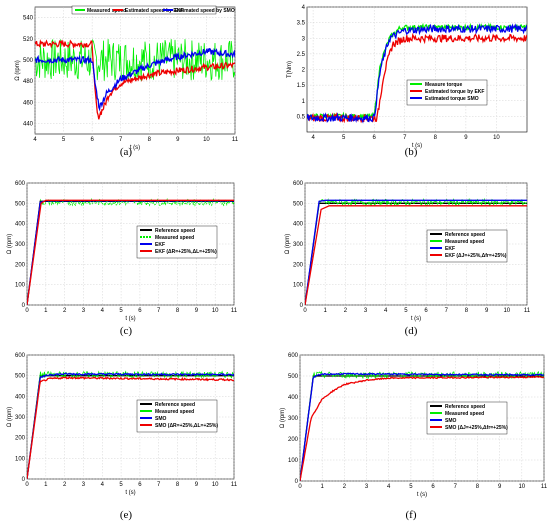 The image size is (550, 524). What do you see at coordinates (476, 256) in the screenshot?
I see `legend-entry: EKF (ΔJ=+25%,Δfr=+25%)` at bounding box center [476, 256].